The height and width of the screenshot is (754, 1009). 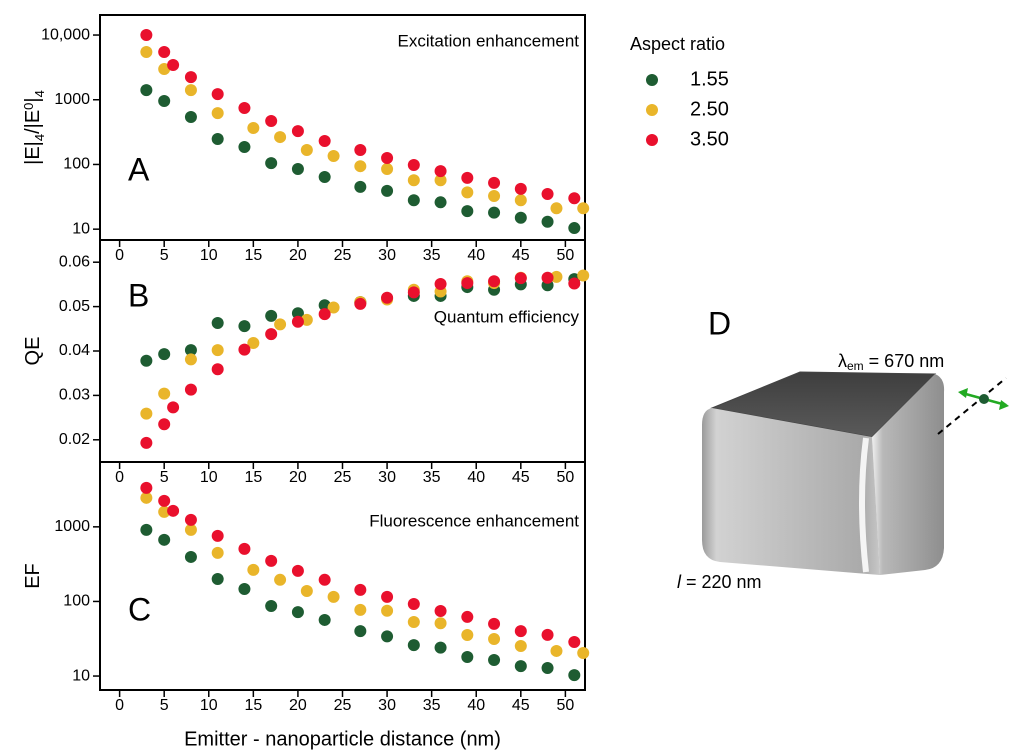 I want to click on box-front, so click(x=791, y=491).